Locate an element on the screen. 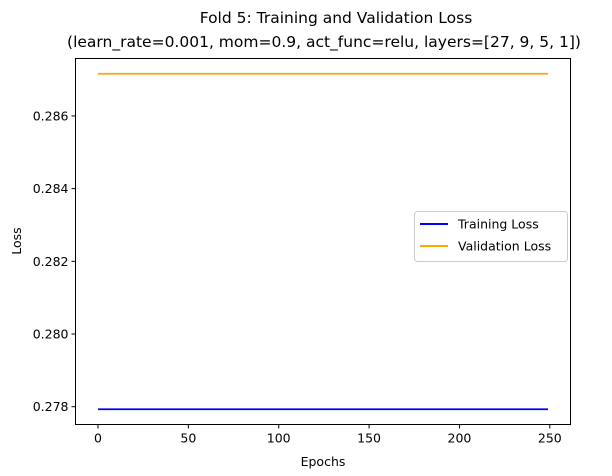 This screenshot has width=612, height=476. legend-box is located at coordinates (491, 236).